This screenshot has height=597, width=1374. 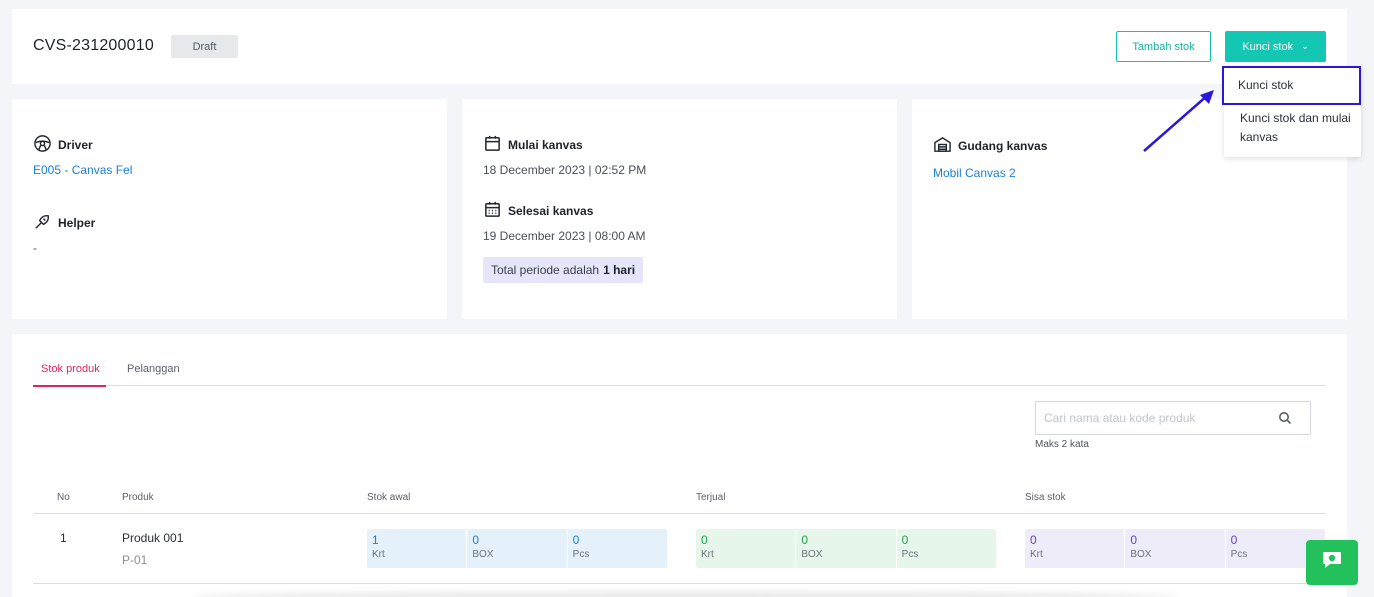 What do you see at coordinates (565, 170) in the screenshot?
I see `start-value: 18 December 2023 | 02:52 PM` at bounding box center [565, 170].